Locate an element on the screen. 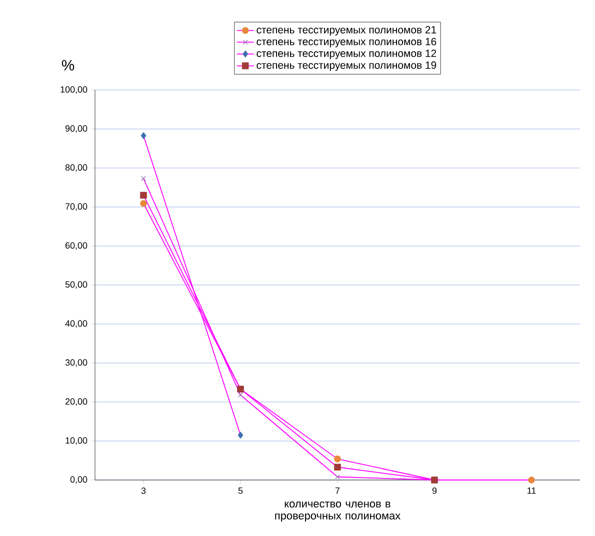 The height and width of the screenshot is (536, 595). y-tick-label: 30,00 is located at coordinates (76, 363).